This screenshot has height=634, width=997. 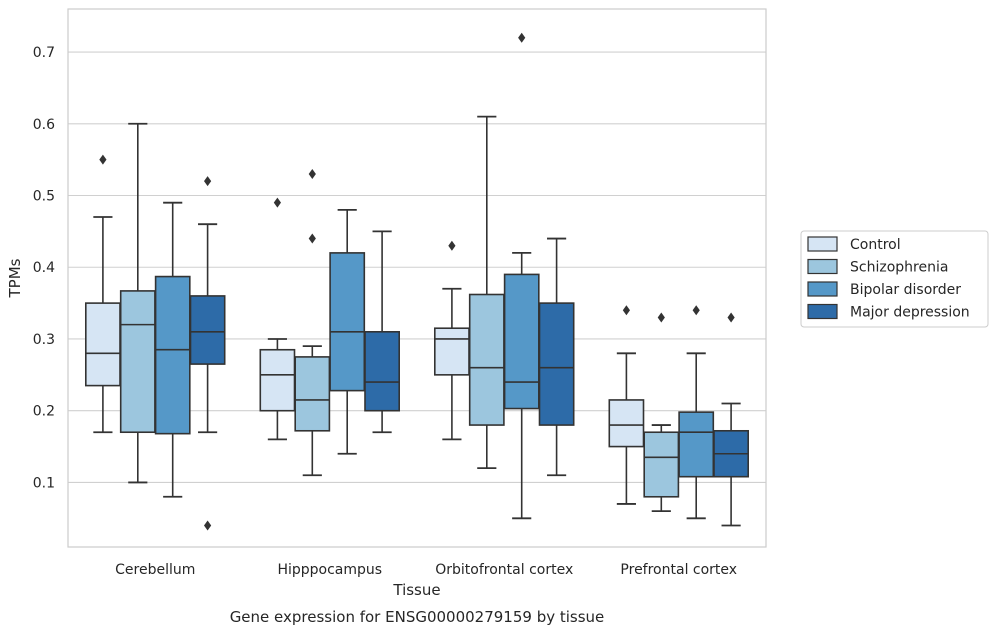 What do you see at coordinates (329, 570) in the screenshot?
I see `x-tick-label: Hipppocampus` at bounding box center [329, 570].